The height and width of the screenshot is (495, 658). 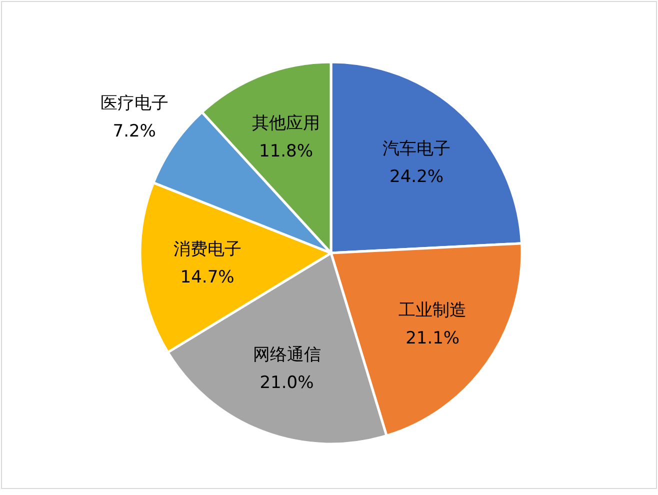 What do you see at coordinates (432, 310) in the screenshot?
I see `slice-label: 工业制造` at bounding box center [432, 310].